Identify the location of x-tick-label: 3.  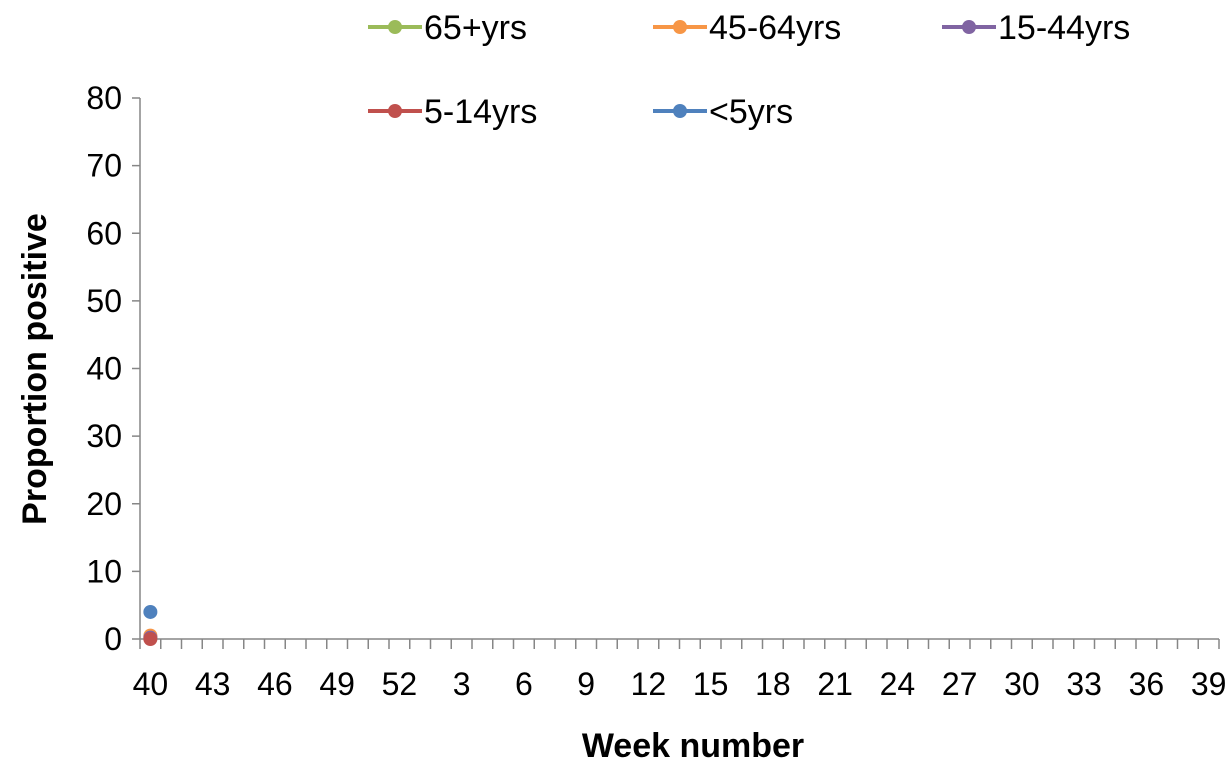
(462, 684).